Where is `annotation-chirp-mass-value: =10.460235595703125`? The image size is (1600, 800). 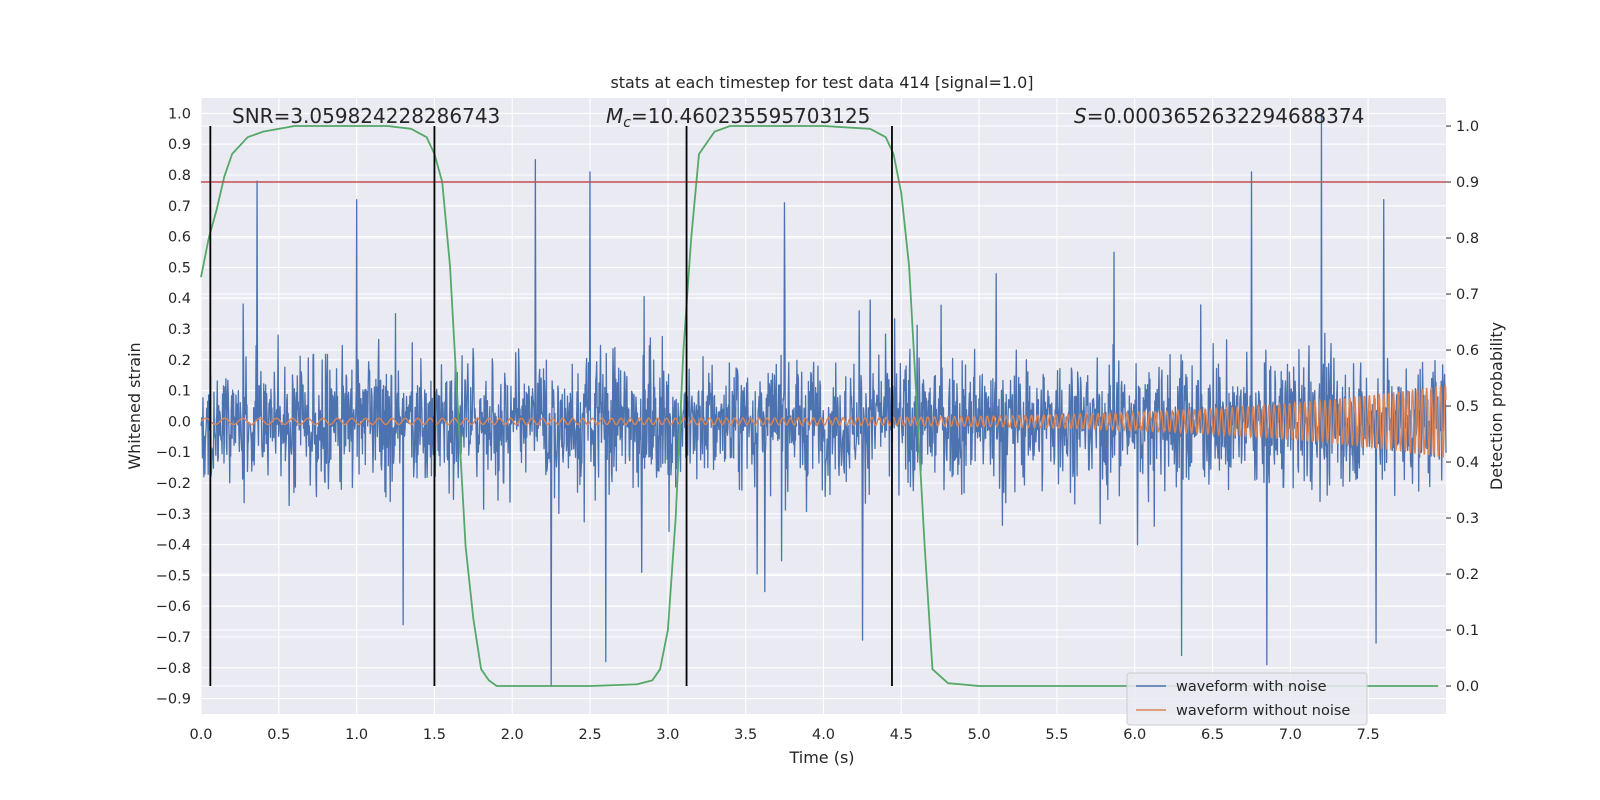 annotation-chirp-mass-value: =10.460235595703125 is located at coordinates (750, 116).